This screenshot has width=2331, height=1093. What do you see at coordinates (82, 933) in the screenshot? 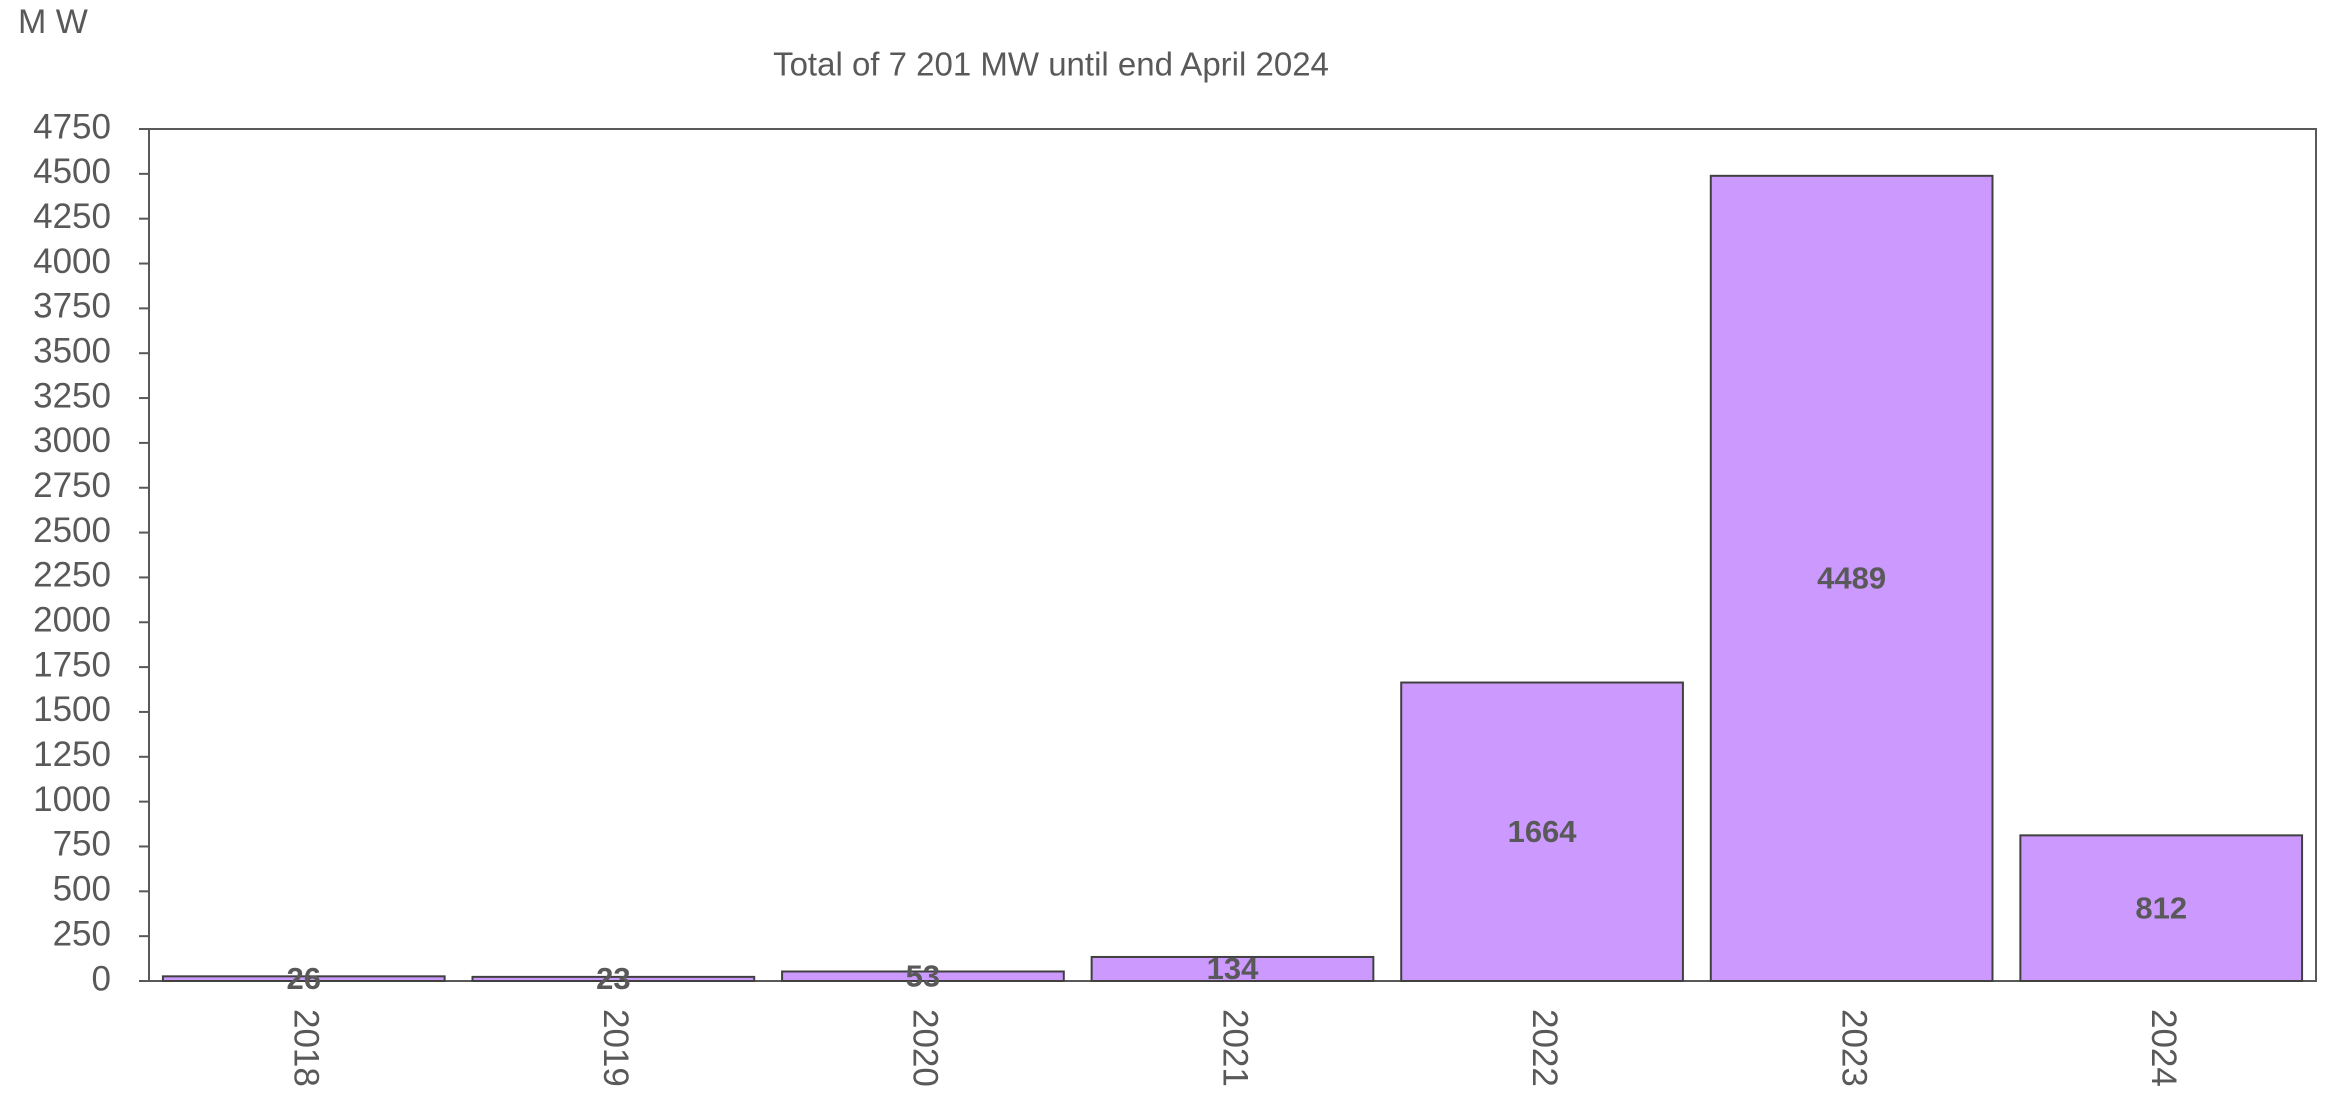
I see `y-tick-label: 250` at bounding box center [82, 933].